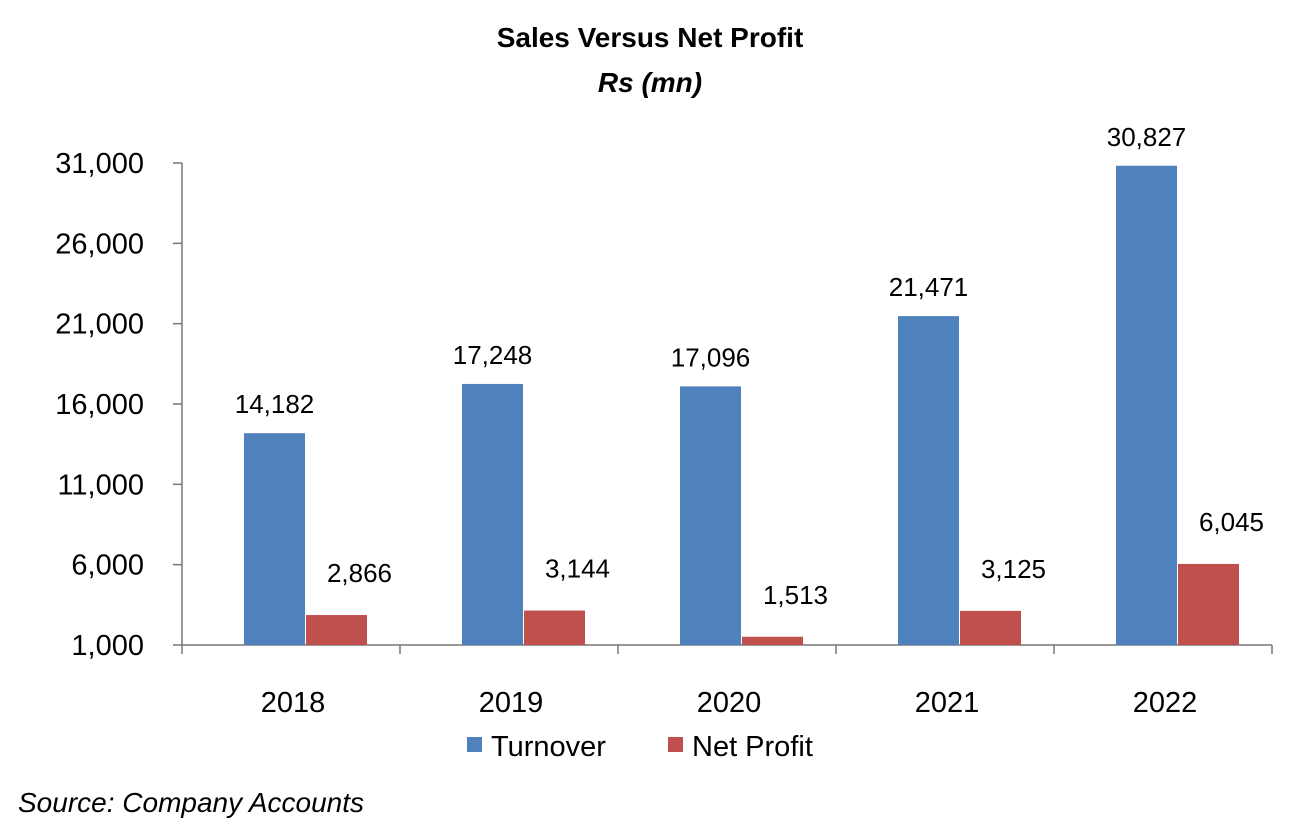 This screenshot has width=1292, height=830. Describe the element at coordinates (1013, 569) in the screenshot. I see `net-profit-data-label: 3,125` at that location.